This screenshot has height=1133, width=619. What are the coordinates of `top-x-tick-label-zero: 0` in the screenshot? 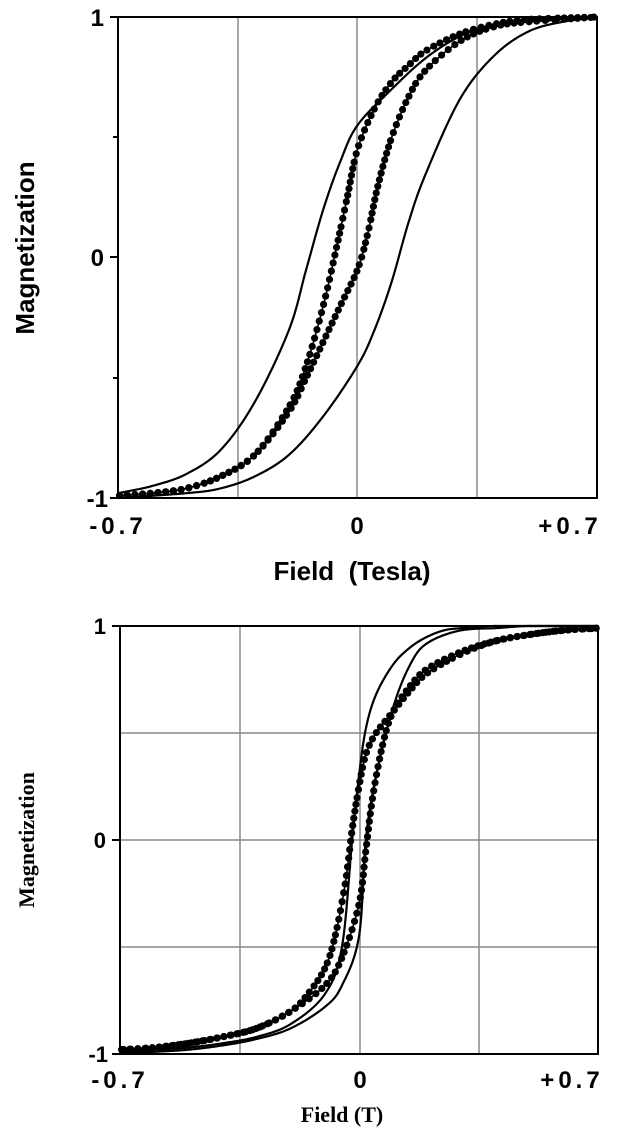 It's located at (356, 526).